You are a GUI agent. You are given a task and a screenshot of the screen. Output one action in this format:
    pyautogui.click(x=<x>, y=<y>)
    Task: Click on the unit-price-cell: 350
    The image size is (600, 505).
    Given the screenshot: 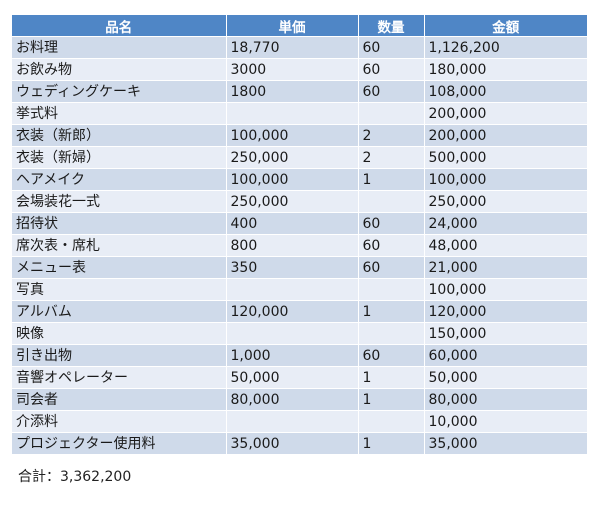 What is the action you would take?
    pyautogui.click(x=292, y=267)
    